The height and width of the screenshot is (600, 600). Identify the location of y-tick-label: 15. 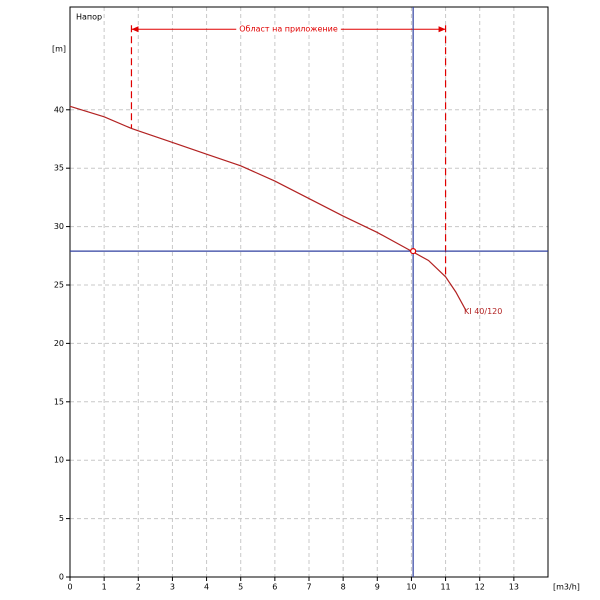
(59, 401).